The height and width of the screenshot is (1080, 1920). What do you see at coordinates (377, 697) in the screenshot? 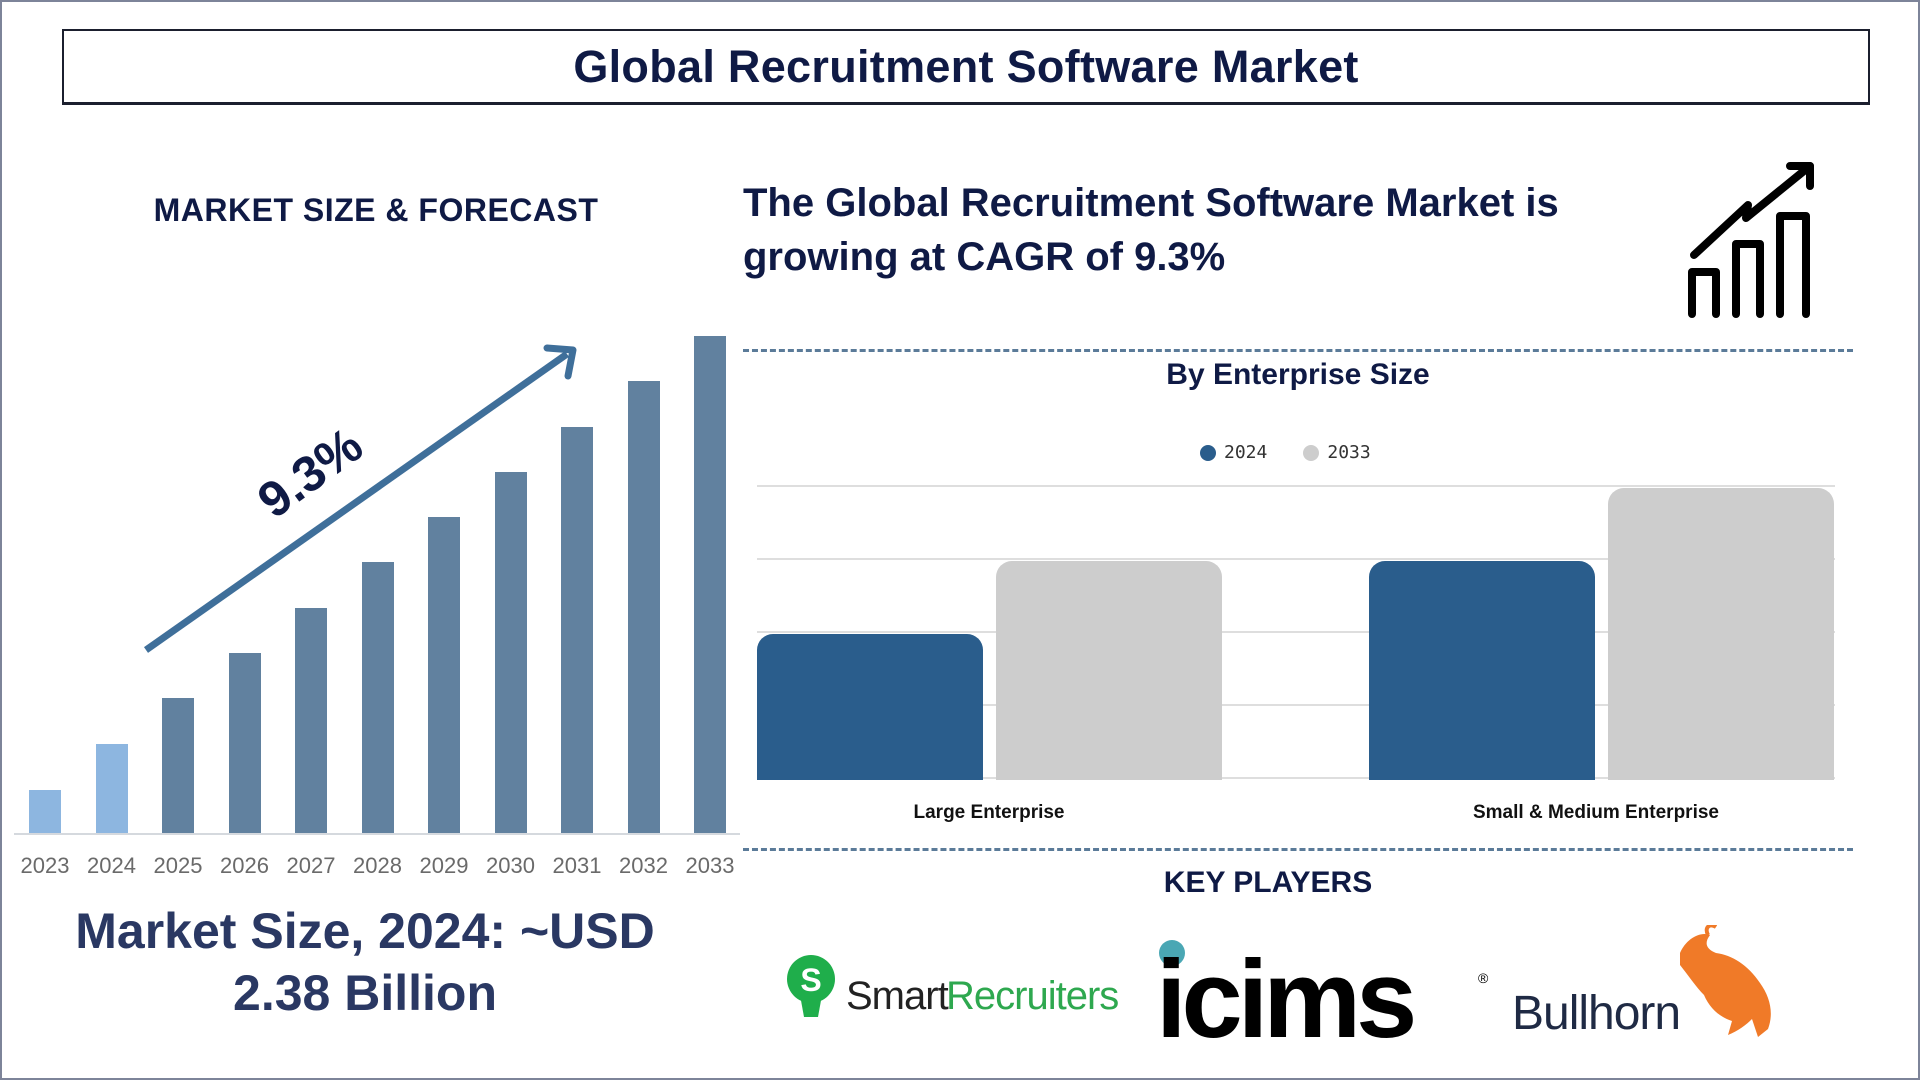
I see `bar-2028` at bounding box center [377, 697].